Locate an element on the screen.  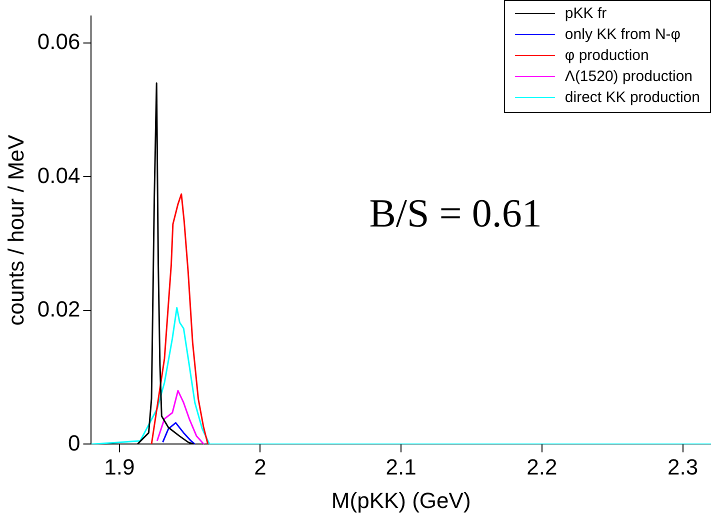
y-tick-label: 0 is located at coordinates (74, 443).